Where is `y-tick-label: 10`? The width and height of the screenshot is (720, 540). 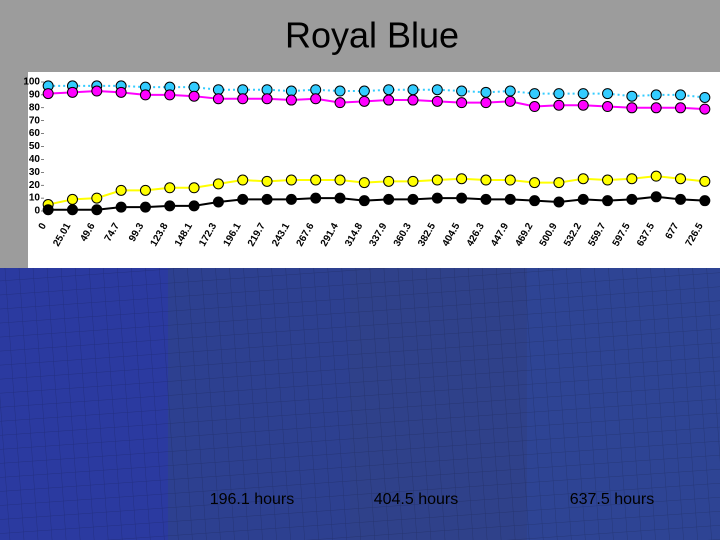
y-tick-label: 10 is located at coordinates (35, 198).